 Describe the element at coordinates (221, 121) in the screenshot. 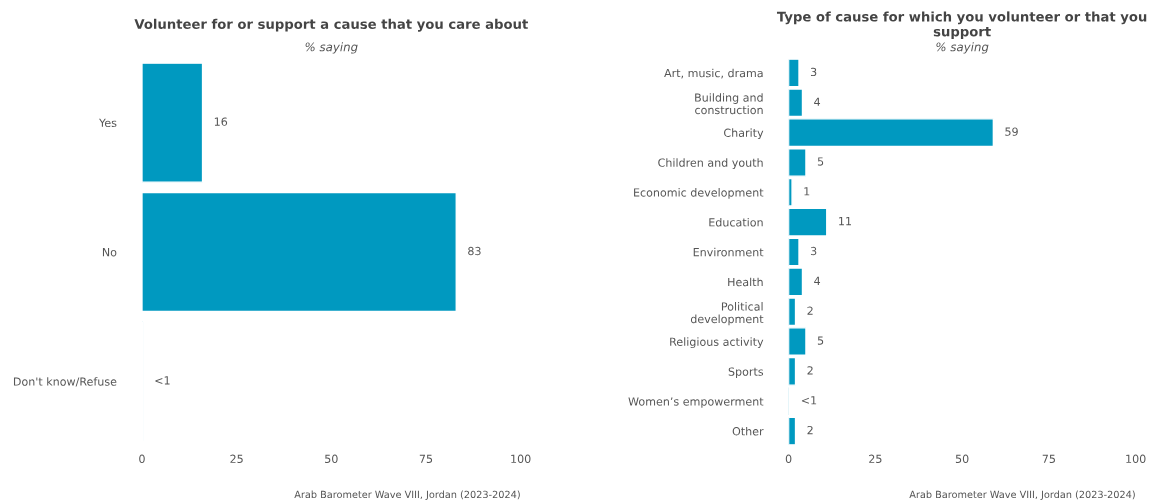

I see `data-label: 16` at that location.